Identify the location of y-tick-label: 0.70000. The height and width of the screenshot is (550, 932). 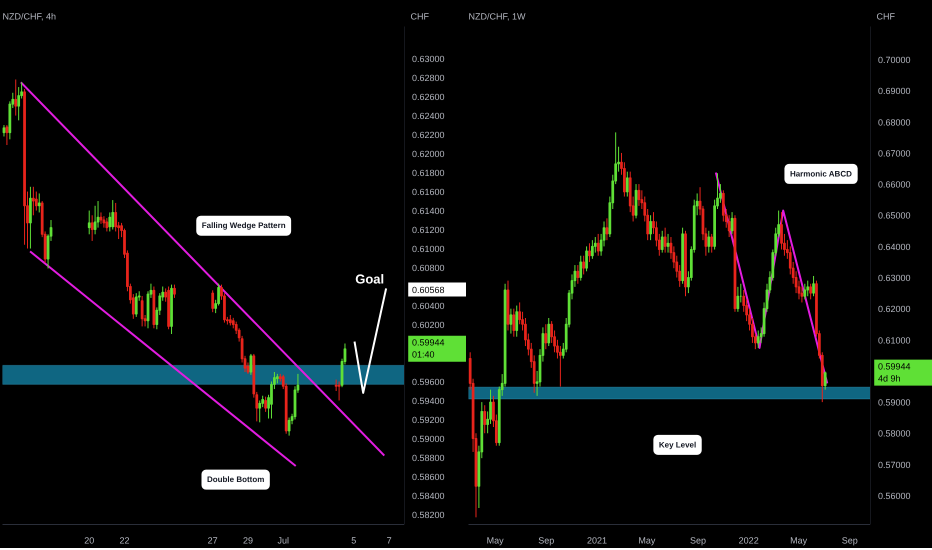
(894, 60).